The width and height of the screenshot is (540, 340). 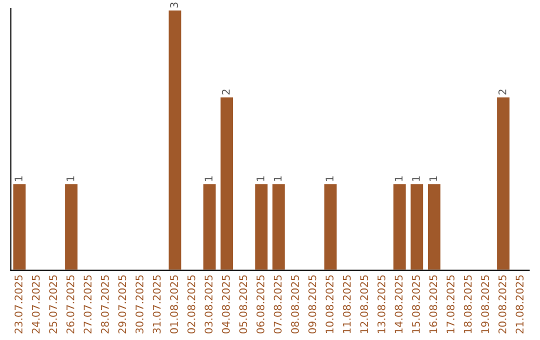 I want to click on x-tick-label: 30.07.2025, so click(x=140, y=304).